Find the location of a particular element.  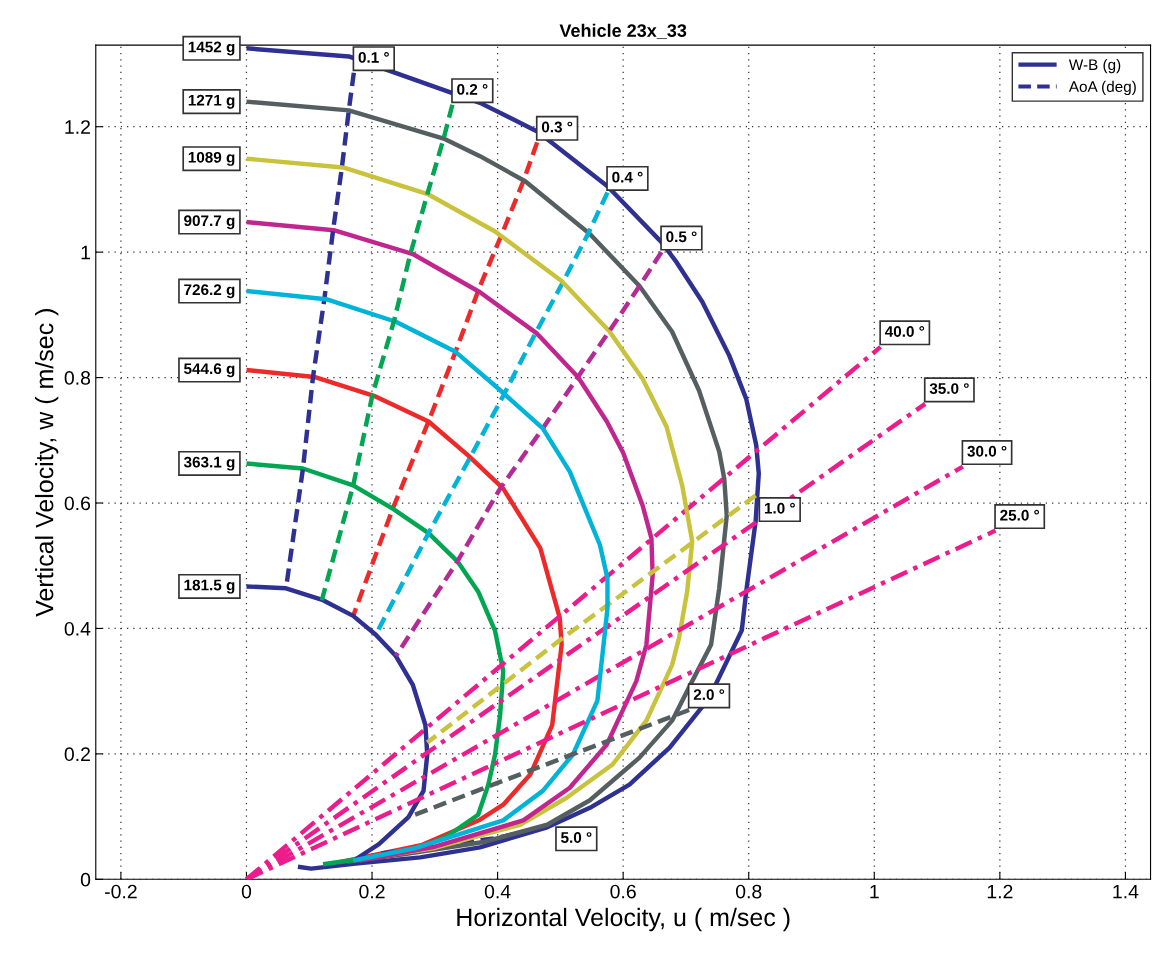

x-tick-label: 0 is located at coordinates (246, 891).